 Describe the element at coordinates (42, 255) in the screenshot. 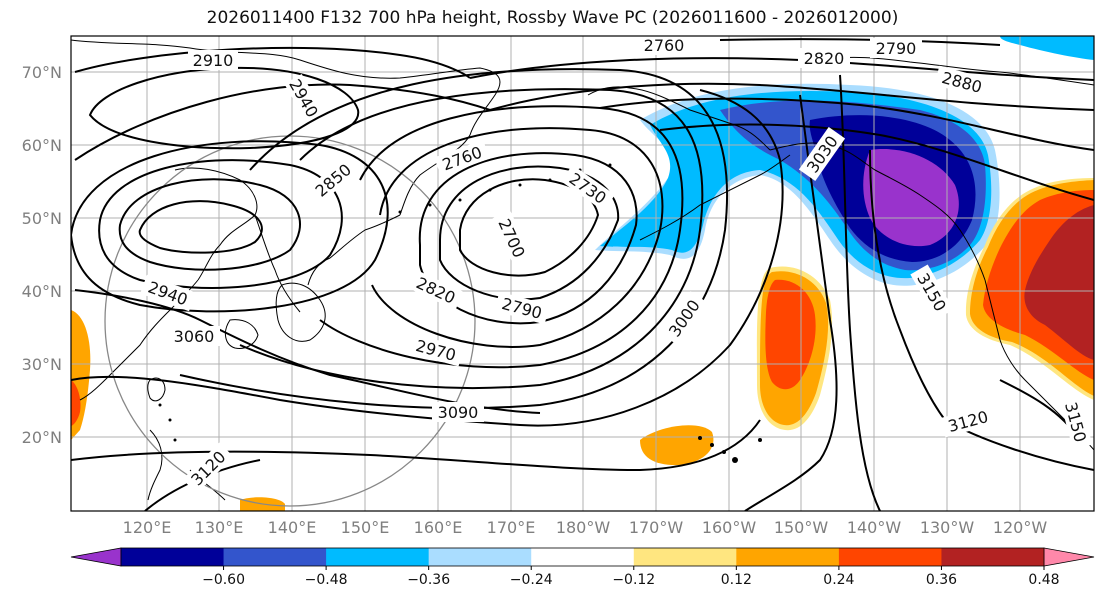

I see `latitude-labels: 70°N 60°N 50°N 40°N 30°N 20°N` at that location.